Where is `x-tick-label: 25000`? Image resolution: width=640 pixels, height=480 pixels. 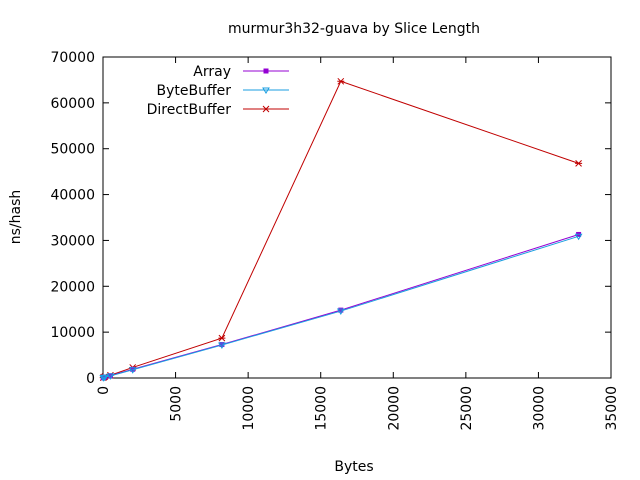 x-tick-label: 25000 is located at coordinates (467, 408).